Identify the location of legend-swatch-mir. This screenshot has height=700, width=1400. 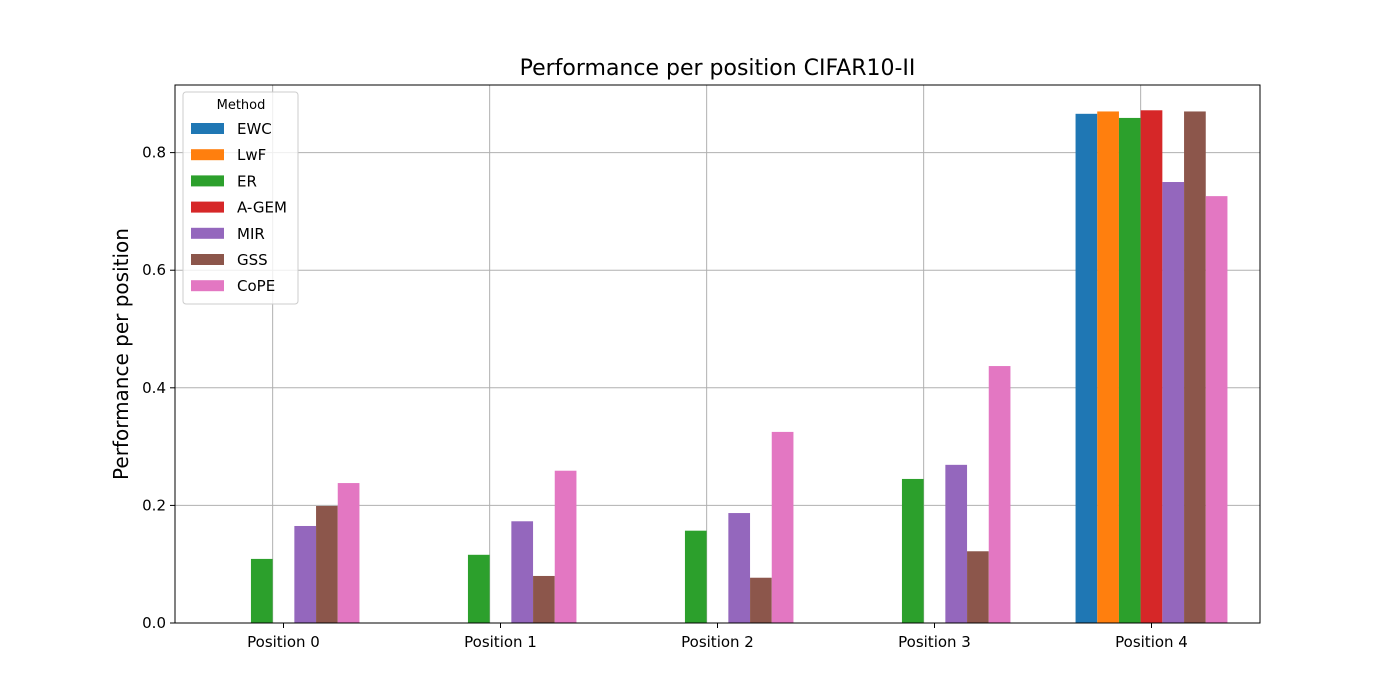
(207, 233).